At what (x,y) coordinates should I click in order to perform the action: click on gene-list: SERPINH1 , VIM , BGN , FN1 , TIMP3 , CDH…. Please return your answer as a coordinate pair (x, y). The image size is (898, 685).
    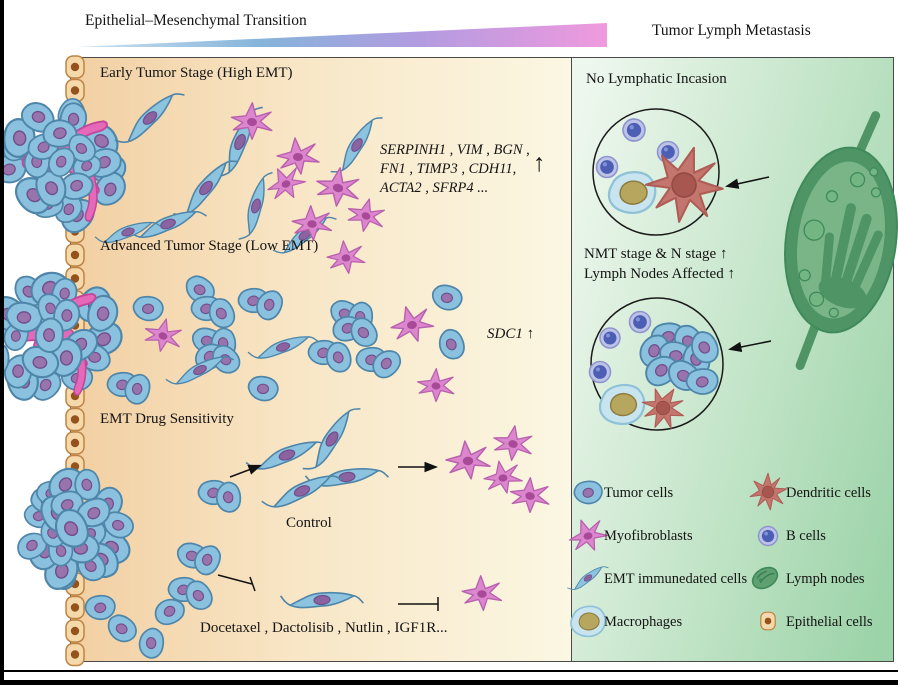
    Looking at the image, I should click on (455, 169).